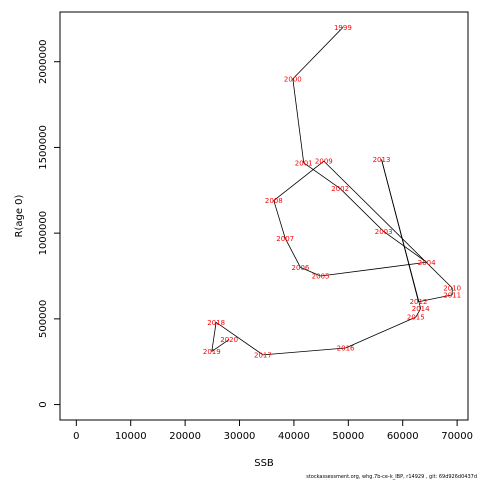 Image resolution: width=480 pixels, height=480 pixels. Describe the element at coordinates (457, 436) in the screenshot. I see `x-tick-label: 70000` at that location.